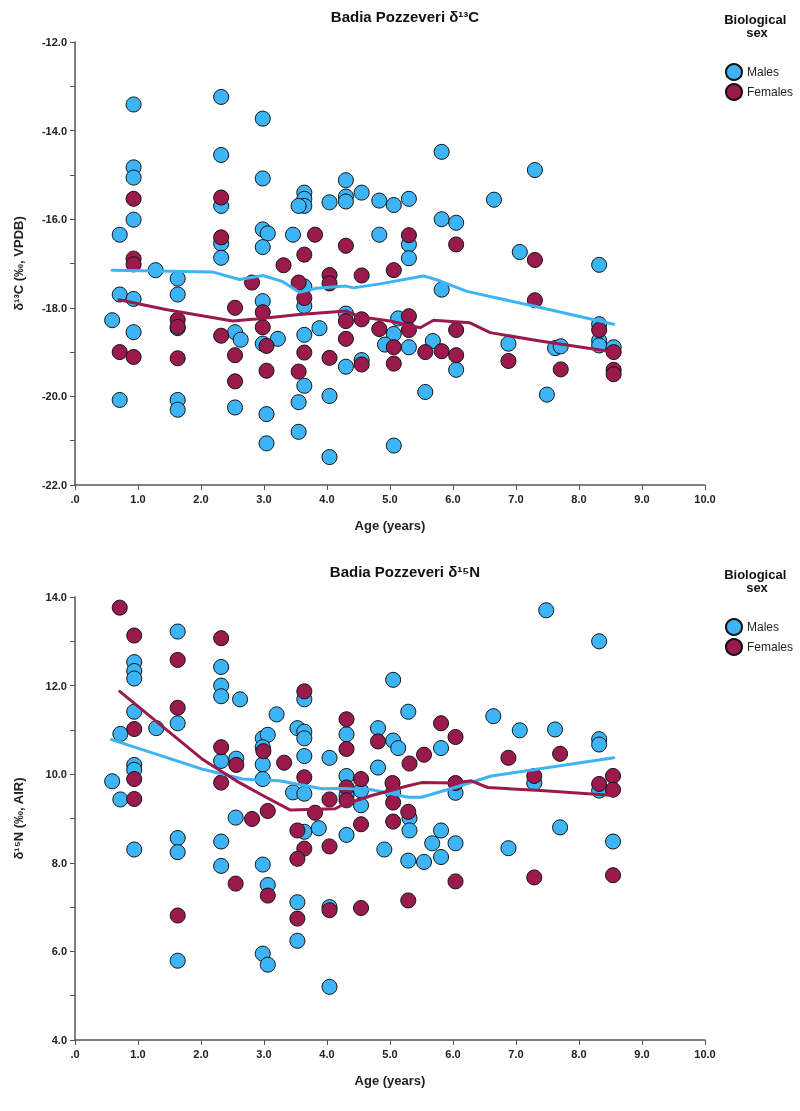 Image resolution: width=800 pixels, height=1111 pixels. Describe the element at coordinates (18, 818) in the screenshot. I see `y-axis-title: δ¹⁵N (‰, AIR)` at that location.